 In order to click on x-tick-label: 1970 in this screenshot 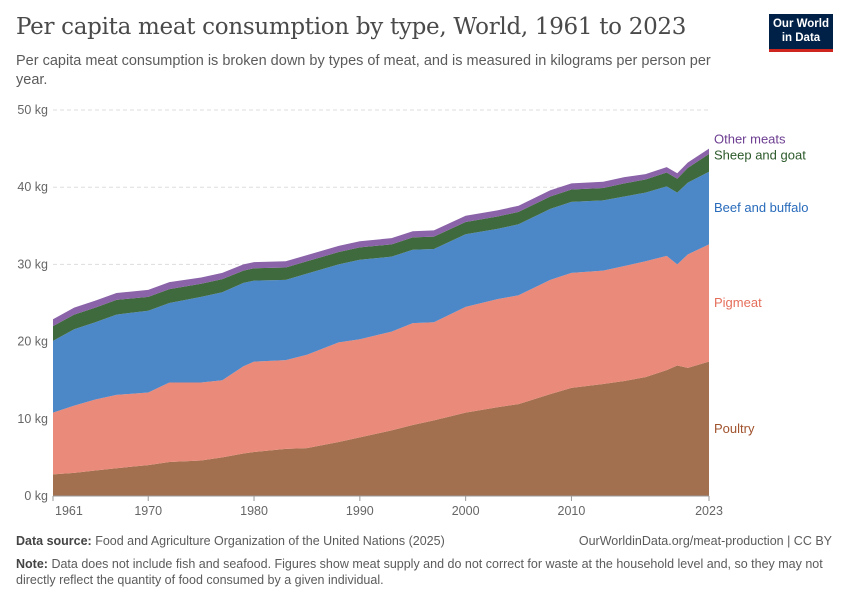, I will do `click(148, 511)`.